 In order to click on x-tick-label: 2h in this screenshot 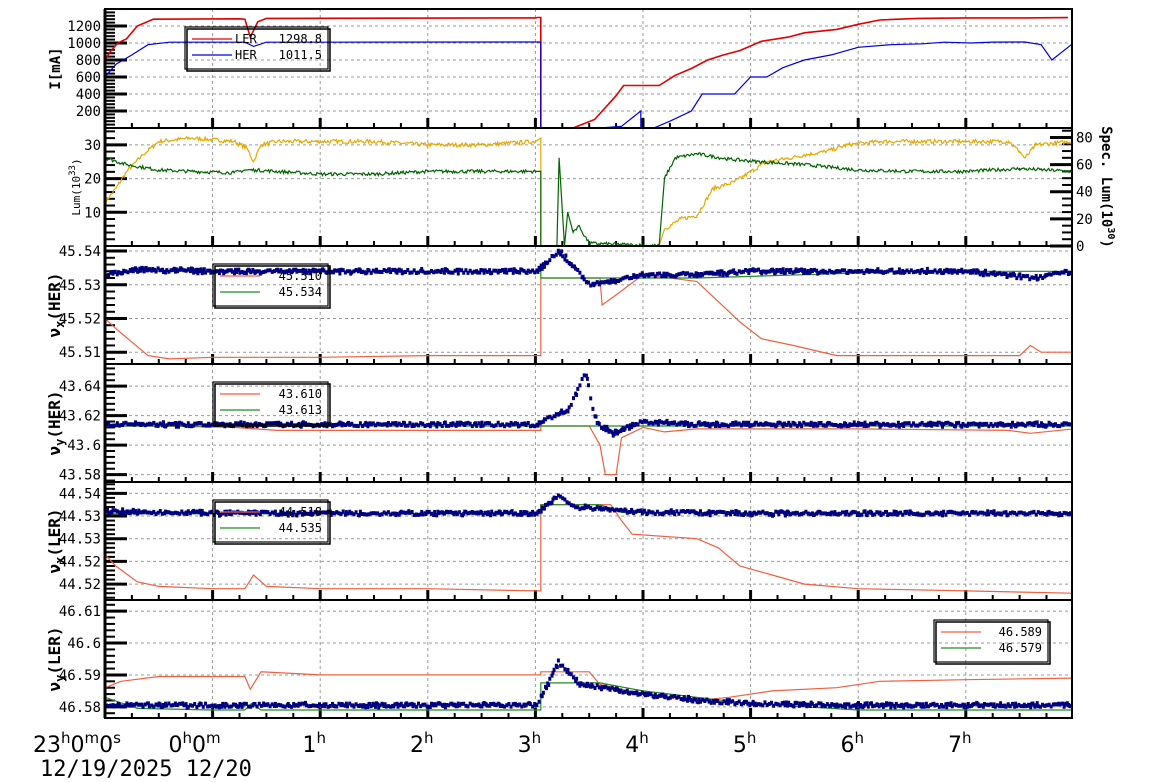, I will do `click(422, 743)`.